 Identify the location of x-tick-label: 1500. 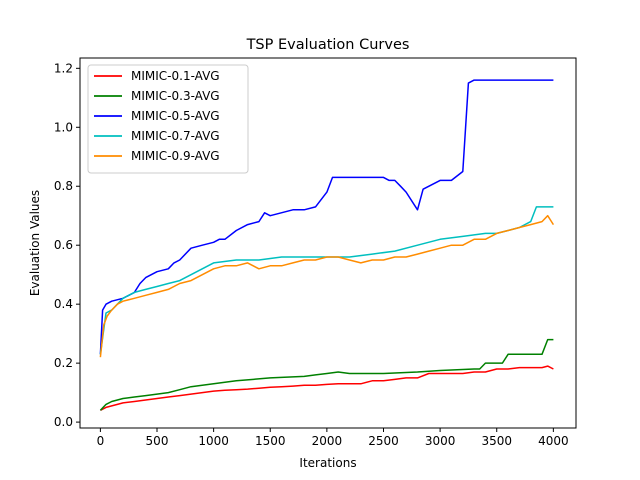
(270, 441).